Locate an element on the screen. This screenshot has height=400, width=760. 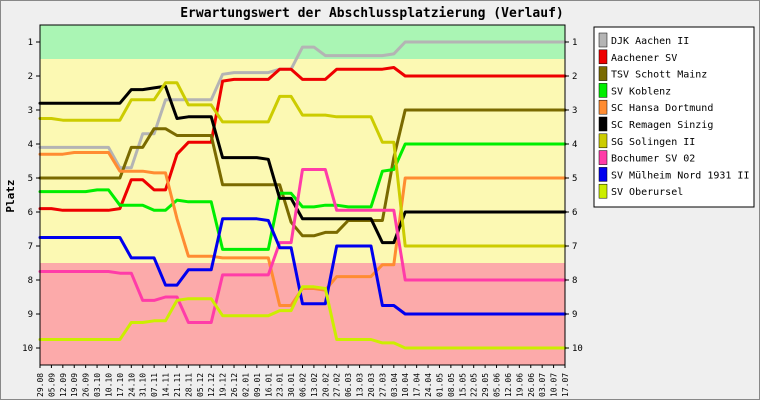
legend-label: TSV Schott Mainz is located at coordinates (659, 75).